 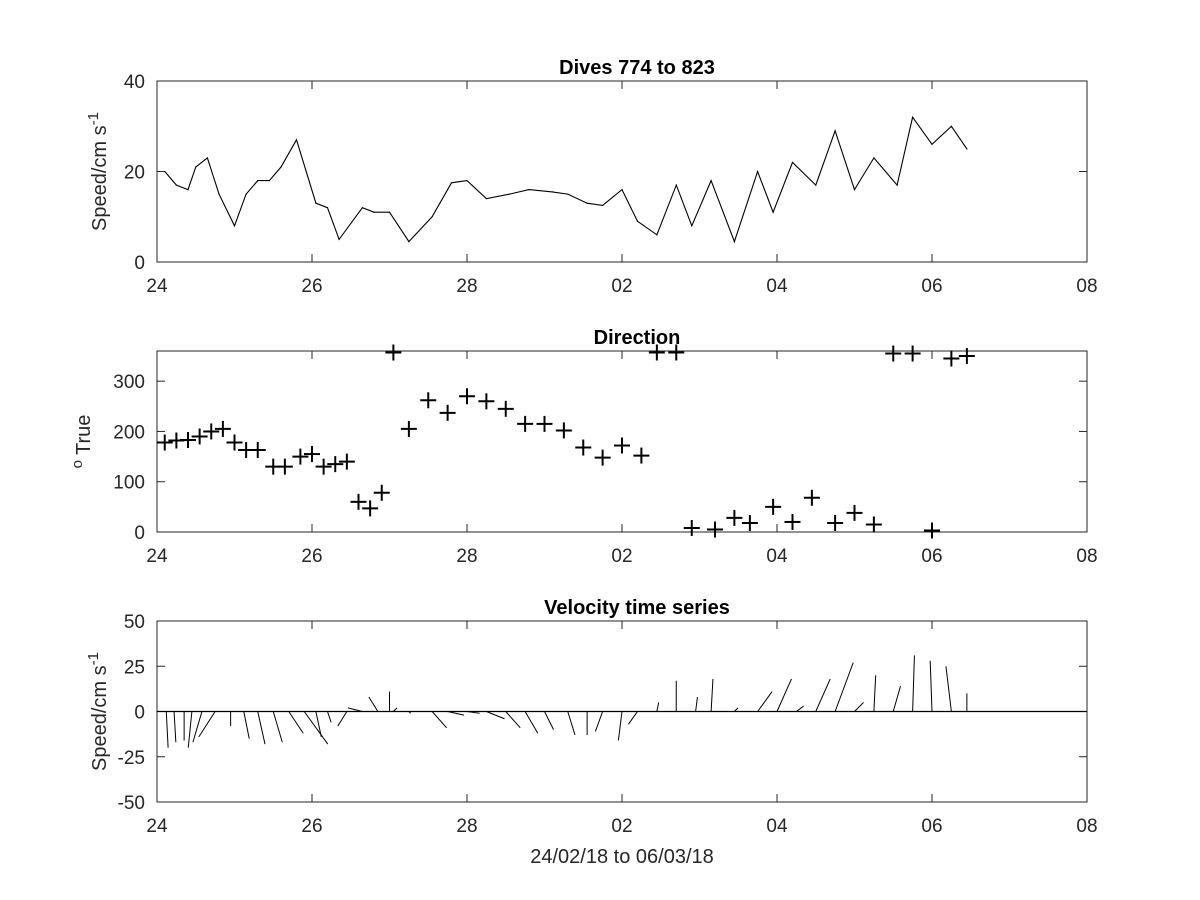 I want to click on y-axis-label-prefix: o, so click(x=77, y=464).